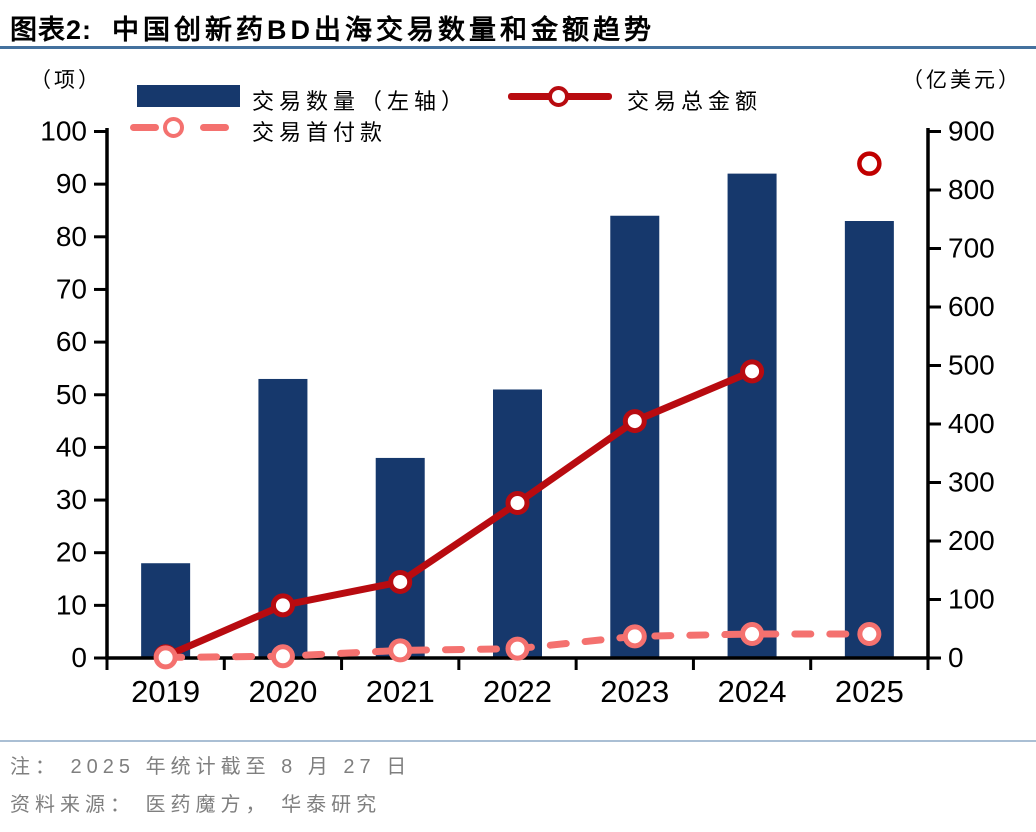  What do you see at coordinates (971, 131) in the screenshot?
I see `right-tick-label: 900` at bounding box center [971, 131].